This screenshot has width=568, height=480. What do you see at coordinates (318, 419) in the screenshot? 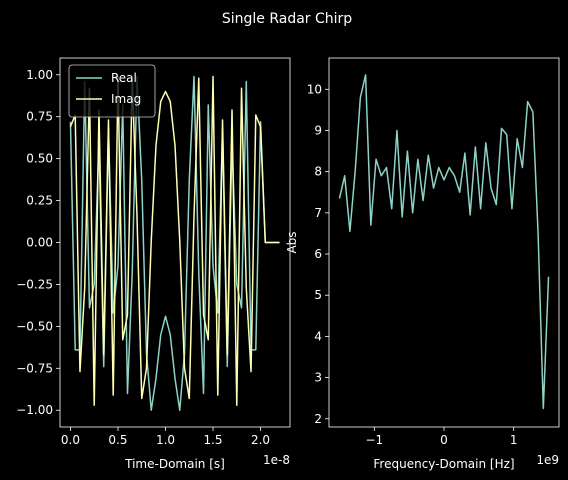
I see `y-tick-label: 2` at bounding box center [318, 419].